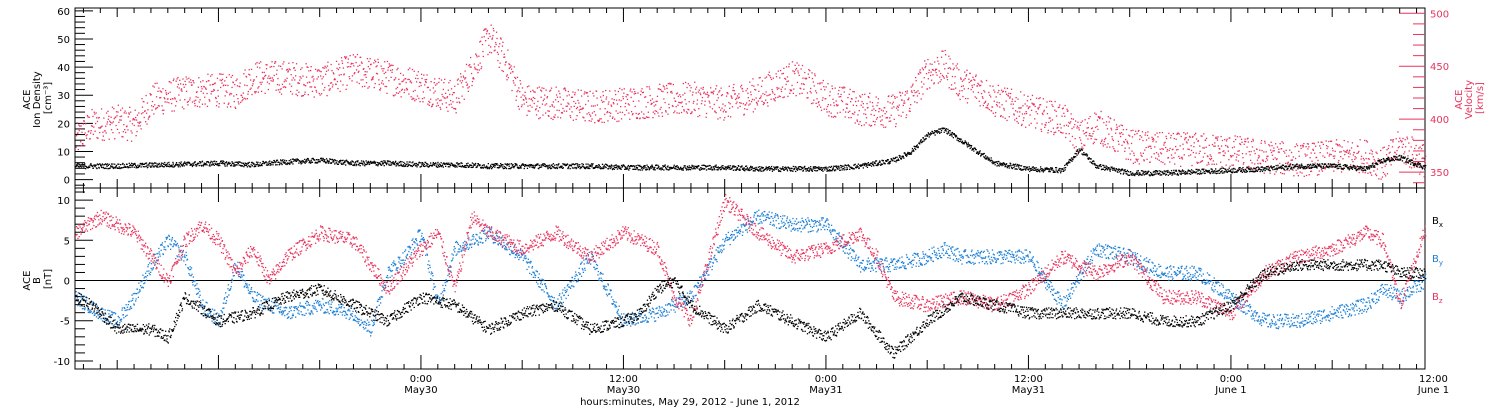 The height and width of the screenshot is (410, 1500). What do you see at coordinates (63, 68) in the screenshot?
I see `density-tick-label: 40` at bounding box center [63, 68].